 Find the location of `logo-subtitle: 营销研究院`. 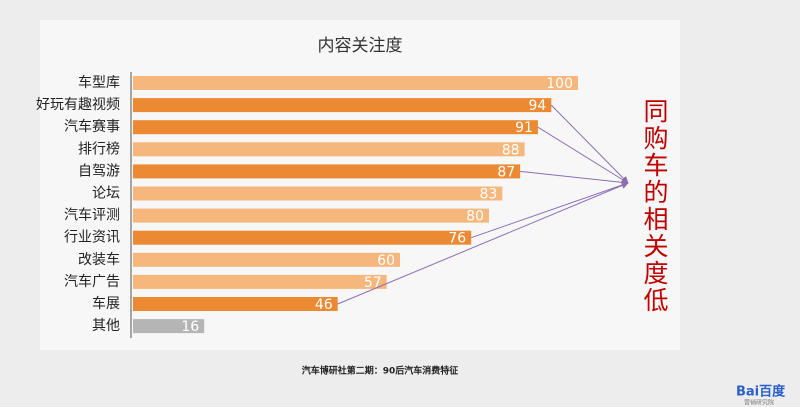

logo-subtitle: 营销研究院 is located at coordinates (759, 403).